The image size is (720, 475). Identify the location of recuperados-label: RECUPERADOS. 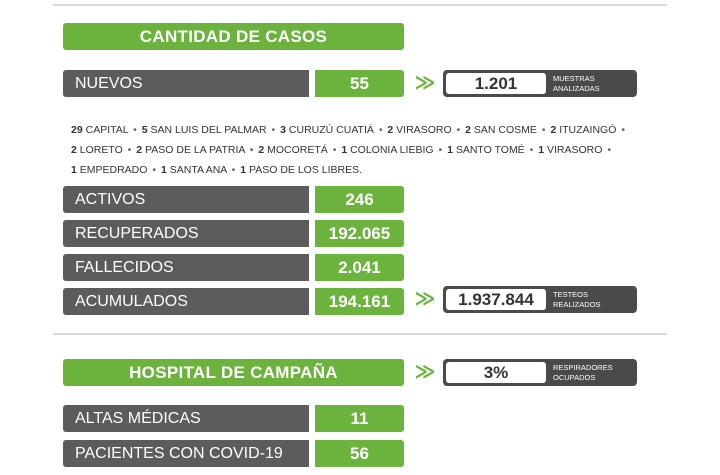
(186, 233).